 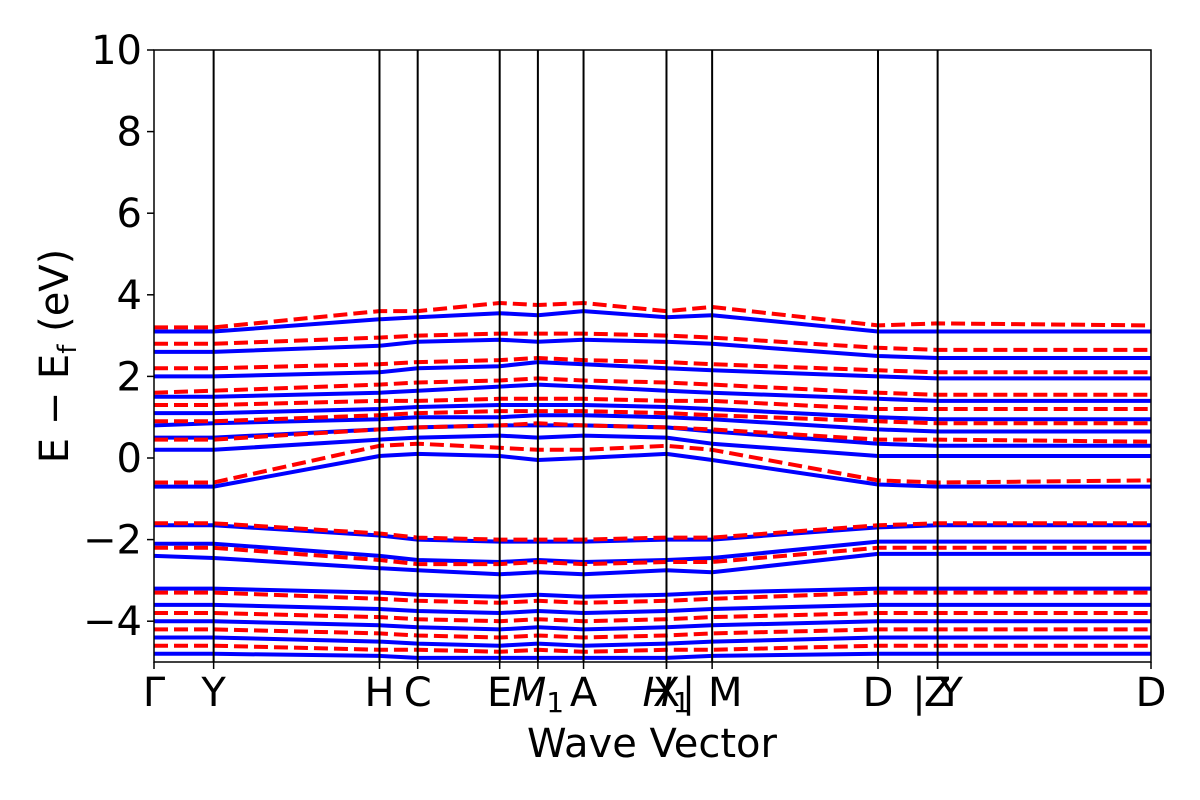 I want to click on x-tick-label-5: M1, so click(x=538, y=694).